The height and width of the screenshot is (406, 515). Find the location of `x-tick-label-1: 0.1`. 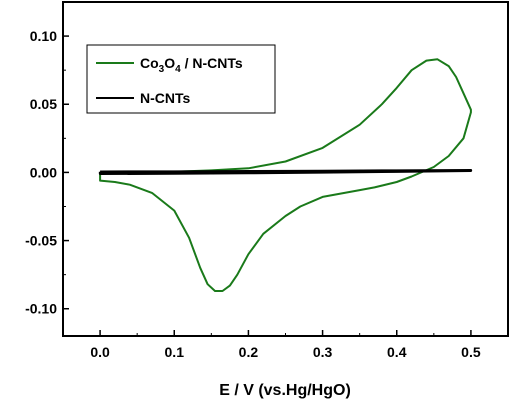

x-tick-label-1: 0.1 is located at coordinates (175, 352).